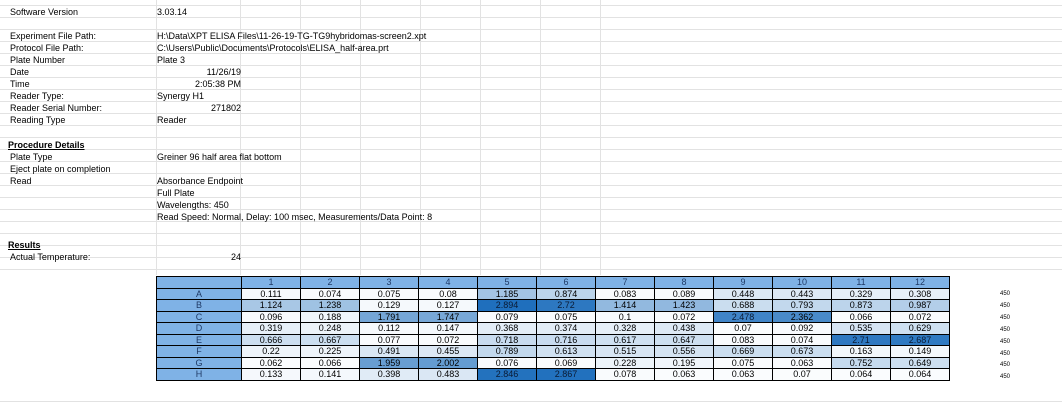  What do you see at coordinates (330, 328) in the screenshot?
I see `plate-well-value: 0.248` at bounding box center [330, 328].